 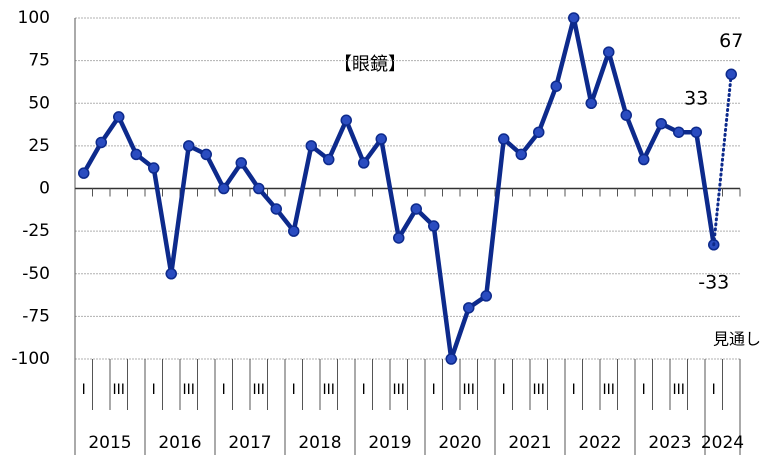 What do you see at coordinates (39, 103) in the screenshot?
I see `y-tick-label: 50` at bounding box center [39, 103].